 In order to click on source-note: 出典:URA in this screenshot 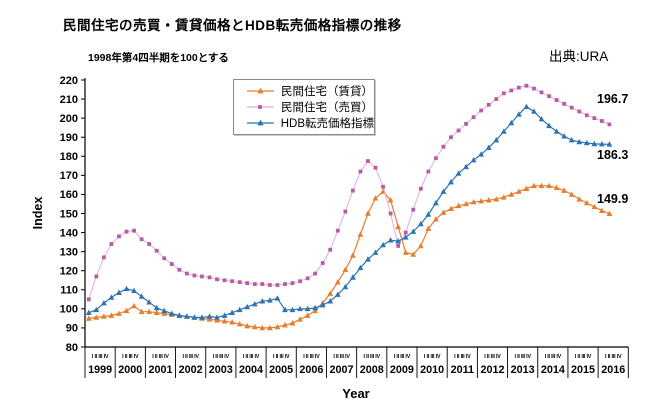, I will do `click(579, 56)`.